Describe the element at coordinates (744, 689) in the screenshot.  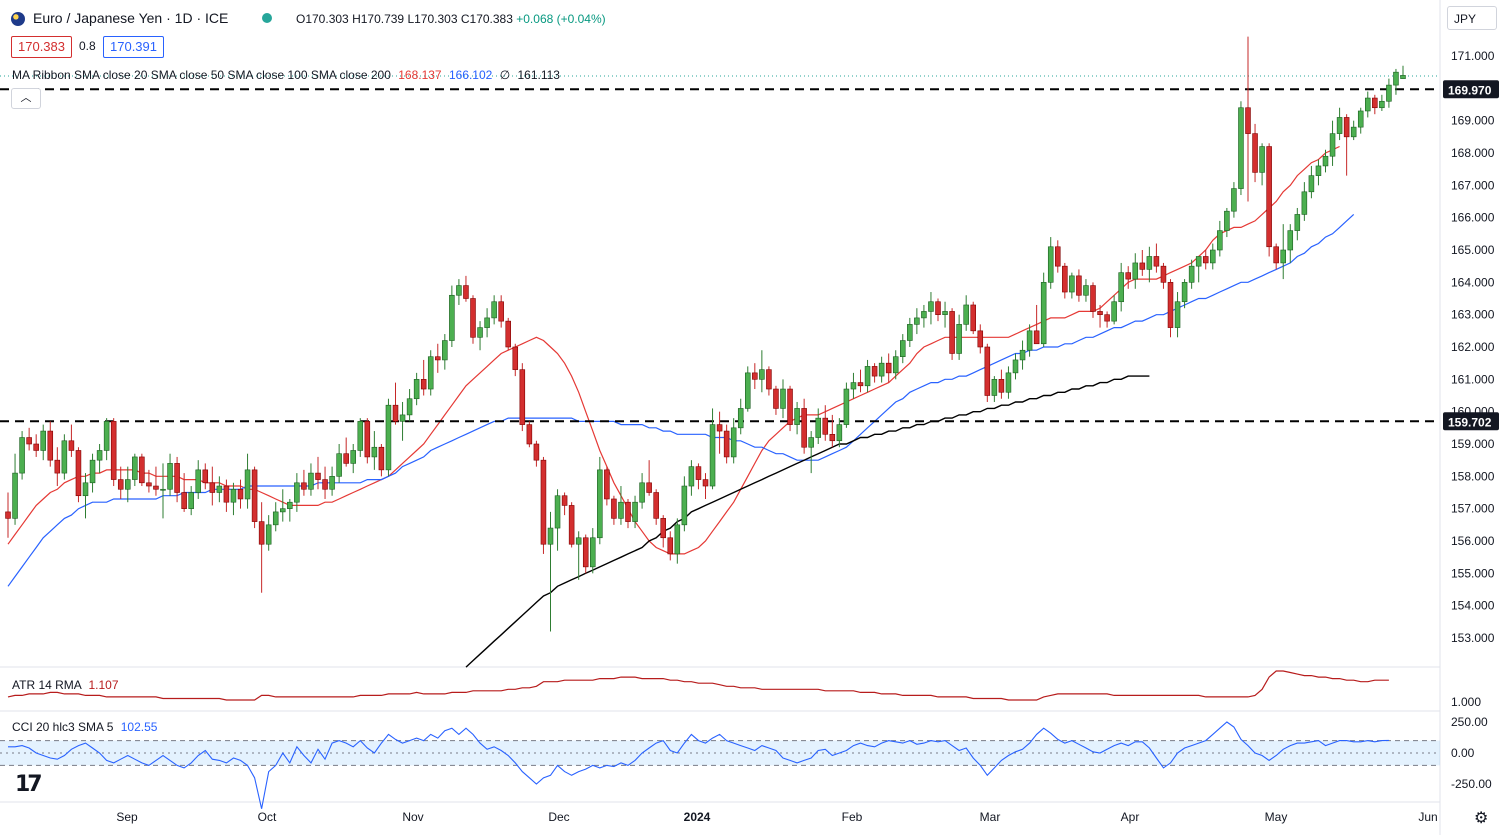
I see `atr-pane: 1.000` at that location.